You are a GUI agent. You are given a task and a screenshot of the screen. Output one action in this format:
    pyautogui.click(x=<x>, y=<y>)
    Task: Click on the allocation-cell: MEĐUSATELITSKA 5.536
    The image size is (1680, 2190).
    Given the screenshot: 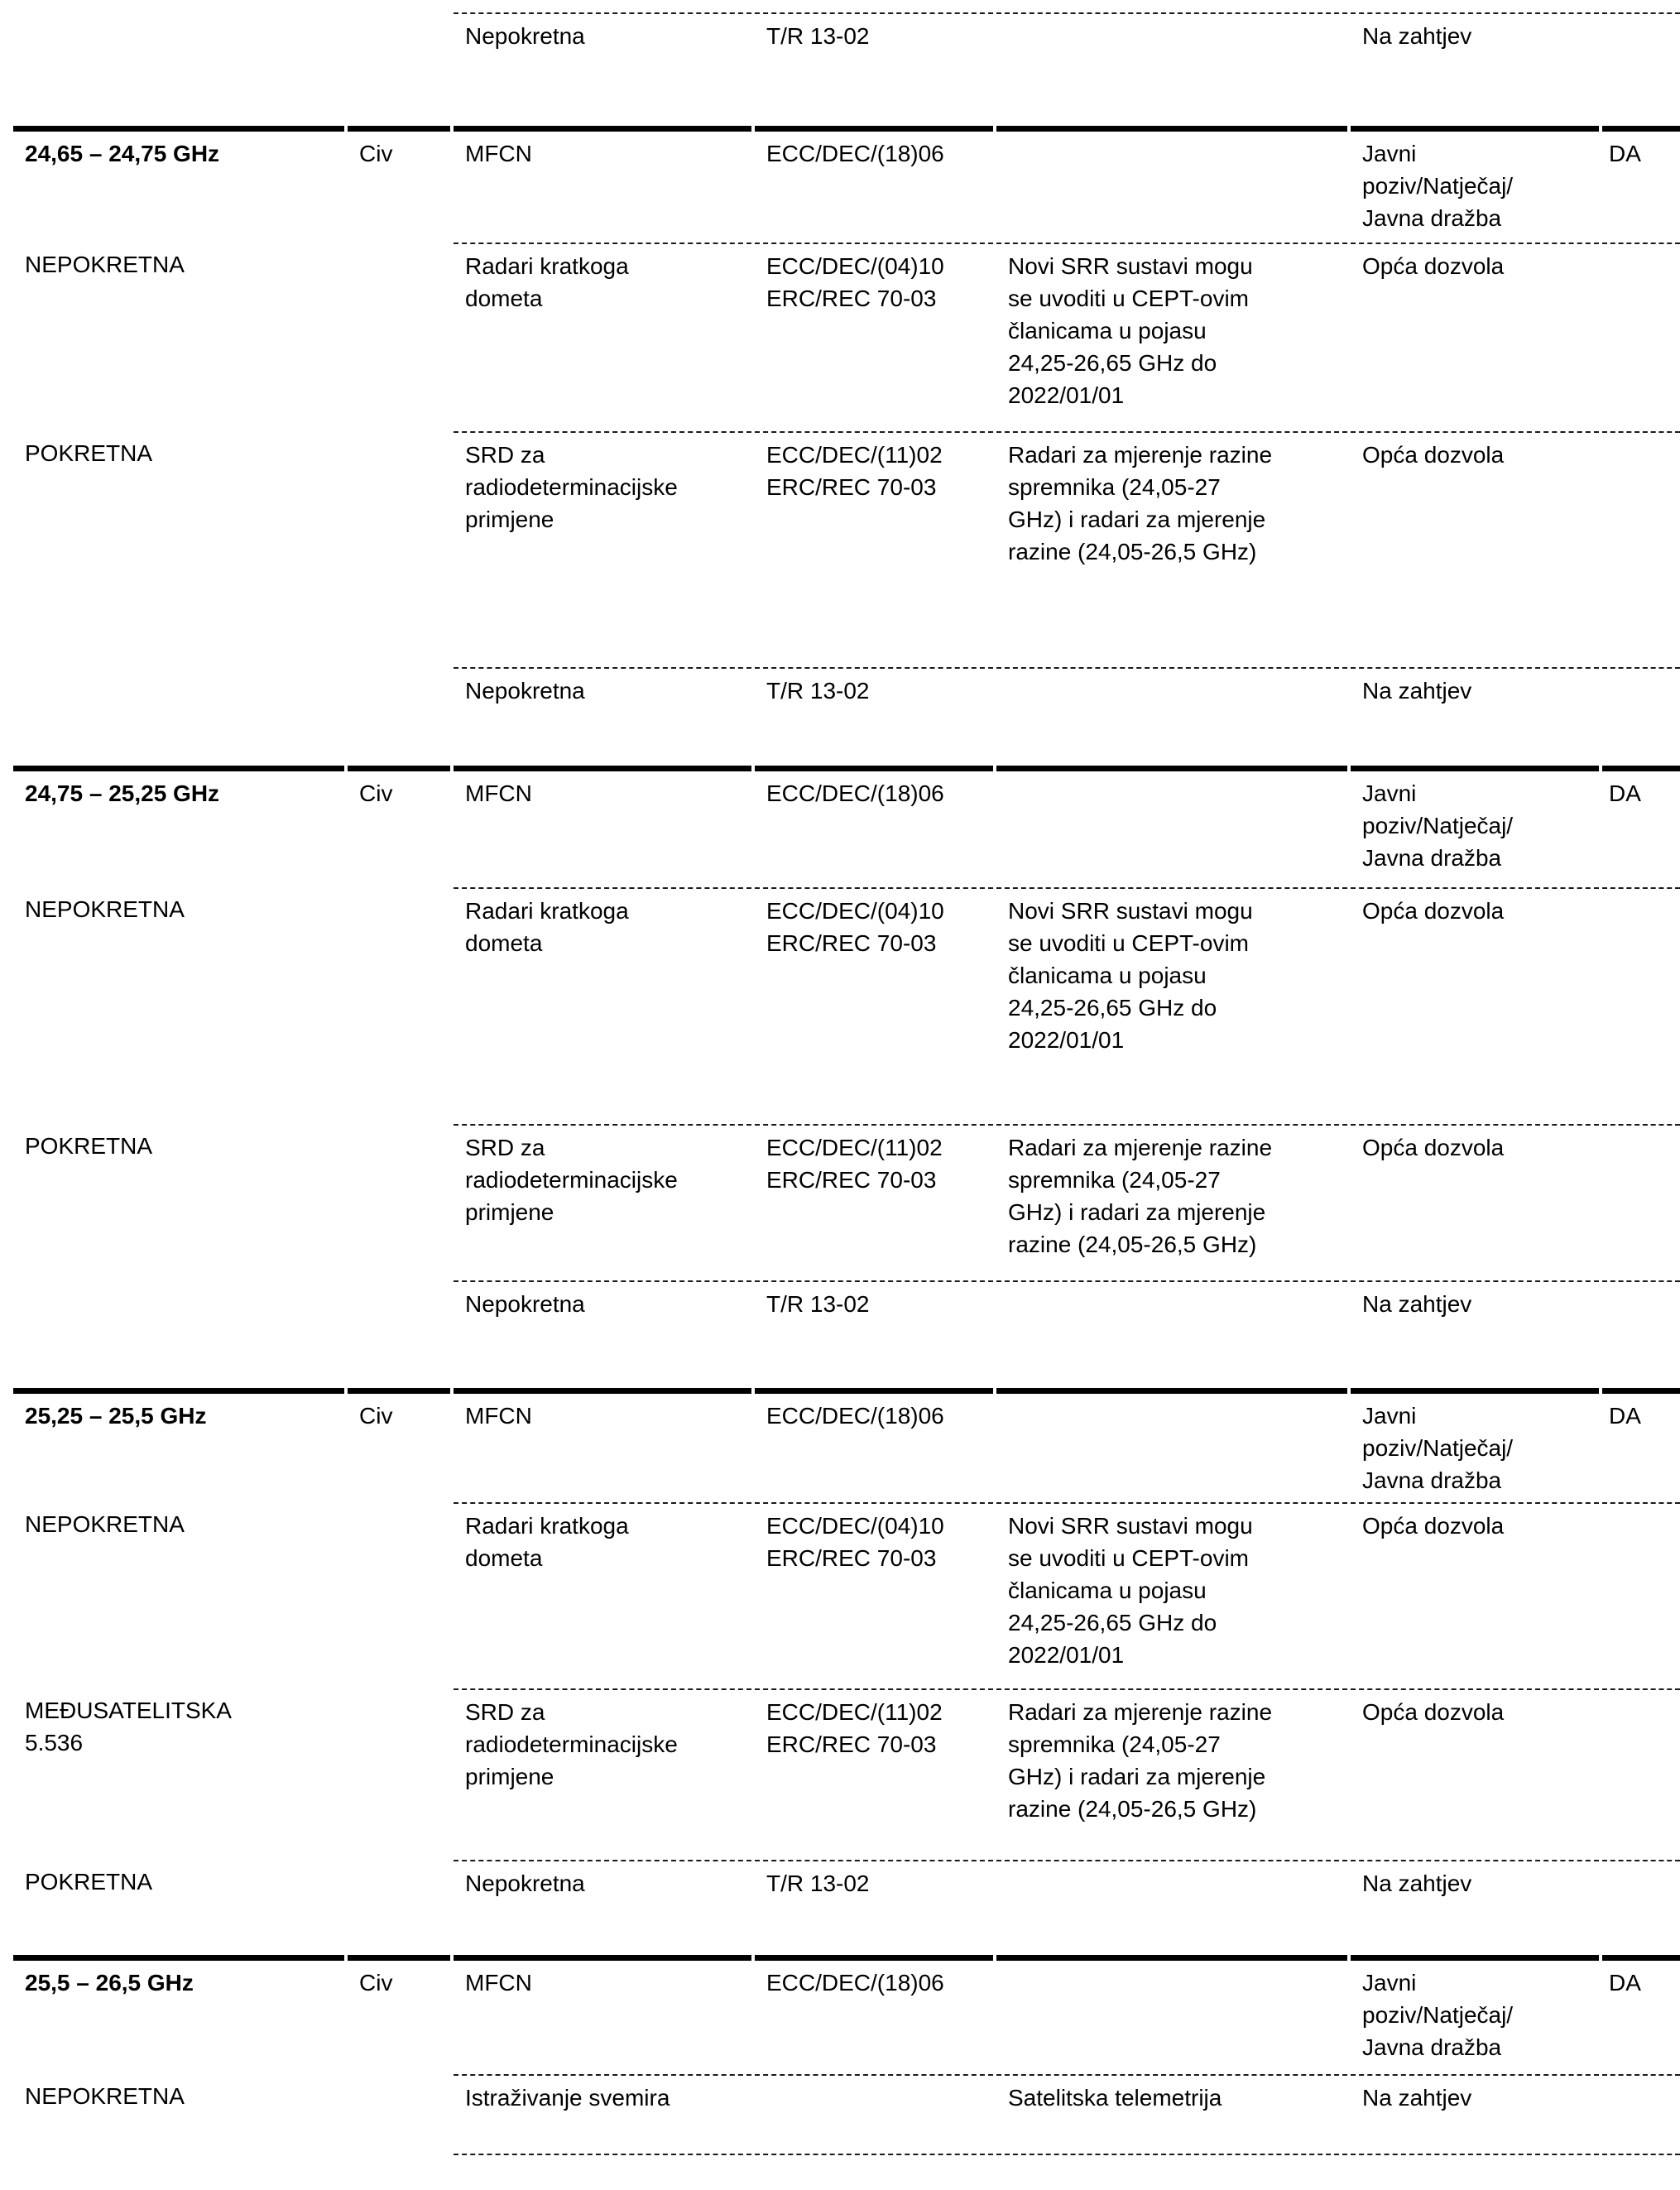 What is the action you would take?
    pyautogui.click(x=128, y=1726)
    